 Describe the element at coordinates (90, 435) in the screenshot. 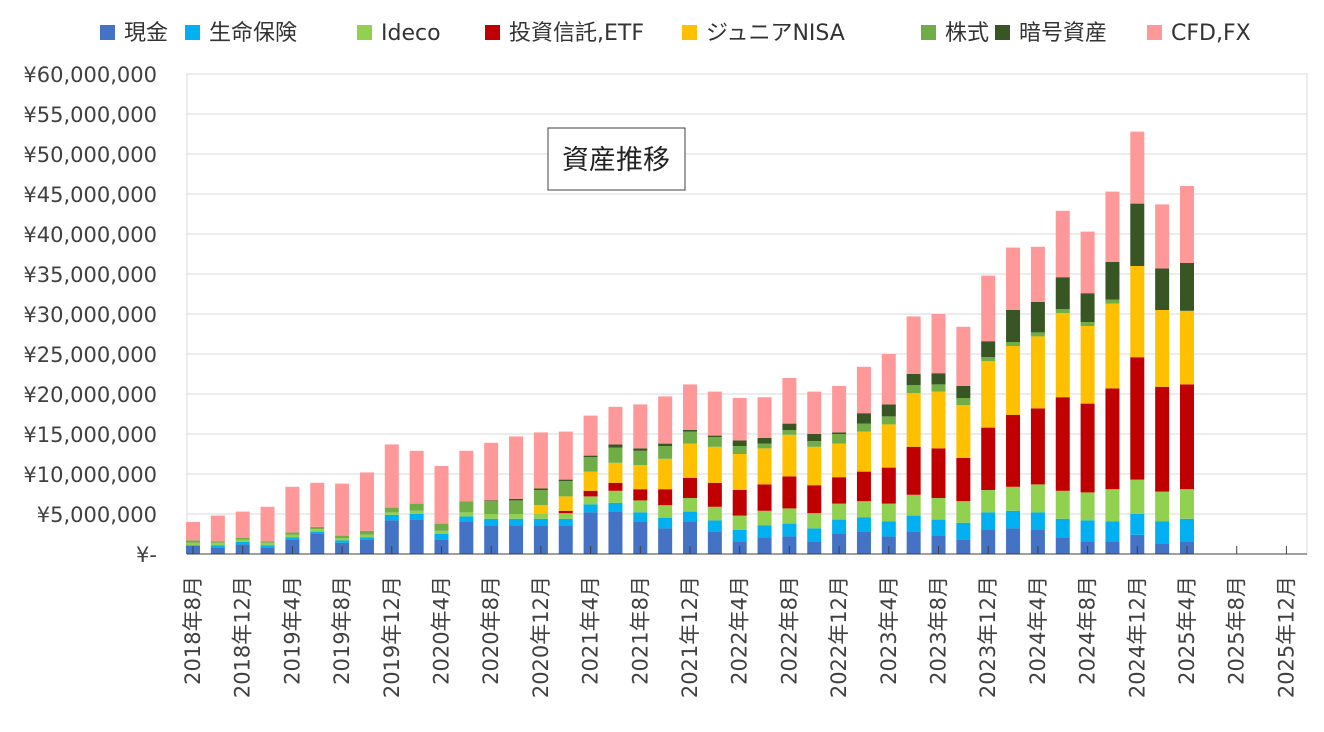

I see `y-tick-label: ¥15,000,000` at that location.